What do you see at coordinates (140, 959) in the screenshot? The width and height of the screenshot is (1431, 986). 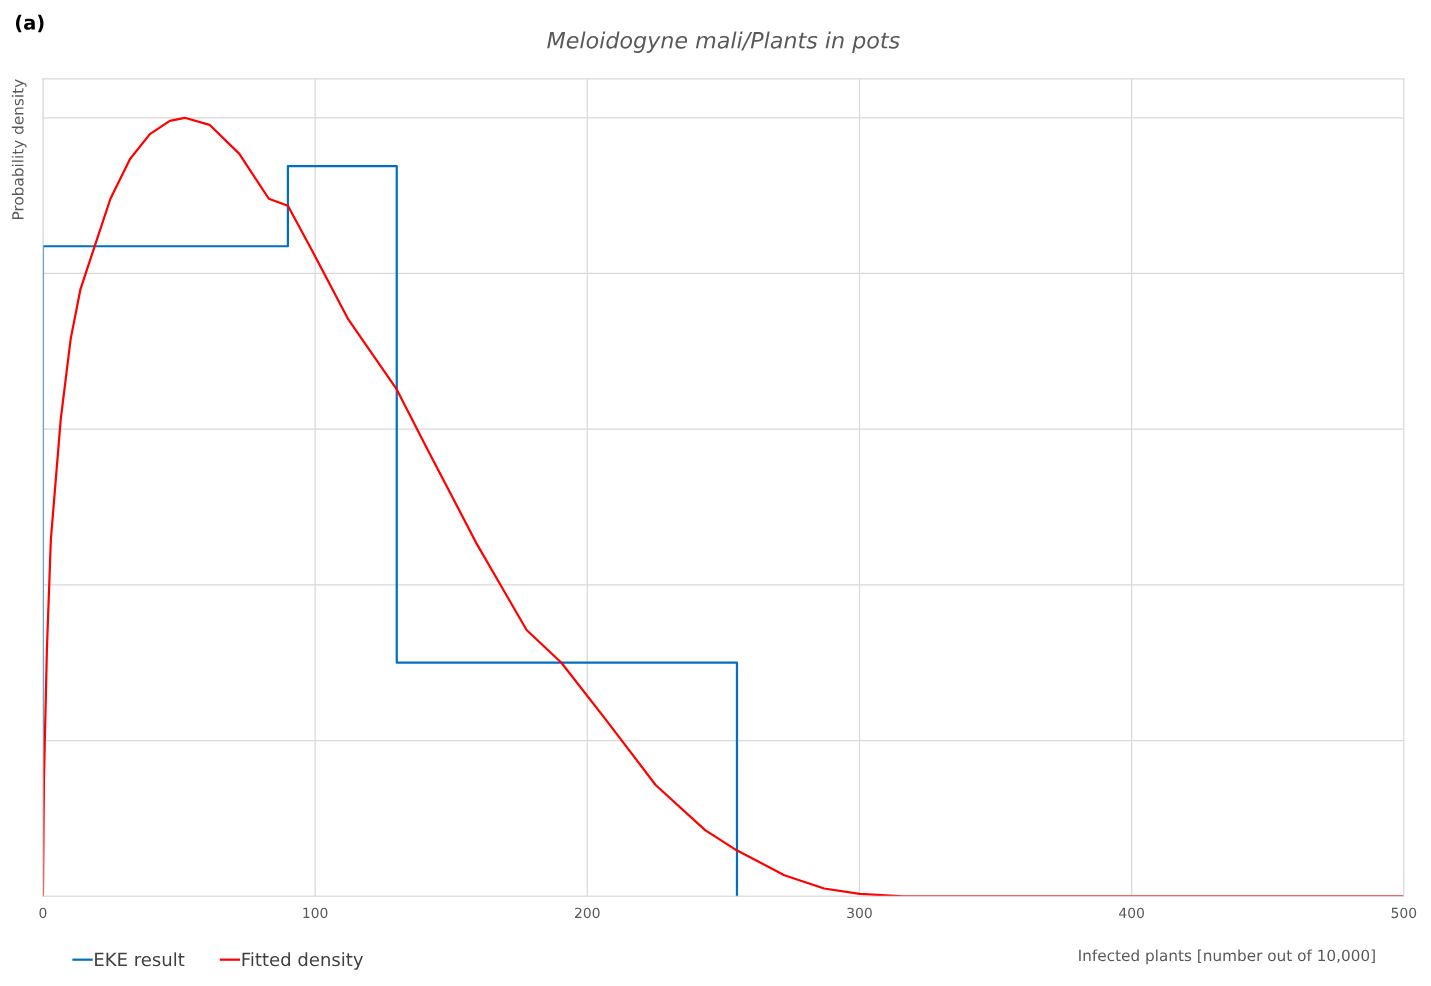 I see `legend-label: EKE result` at bounding box center [140, 959].